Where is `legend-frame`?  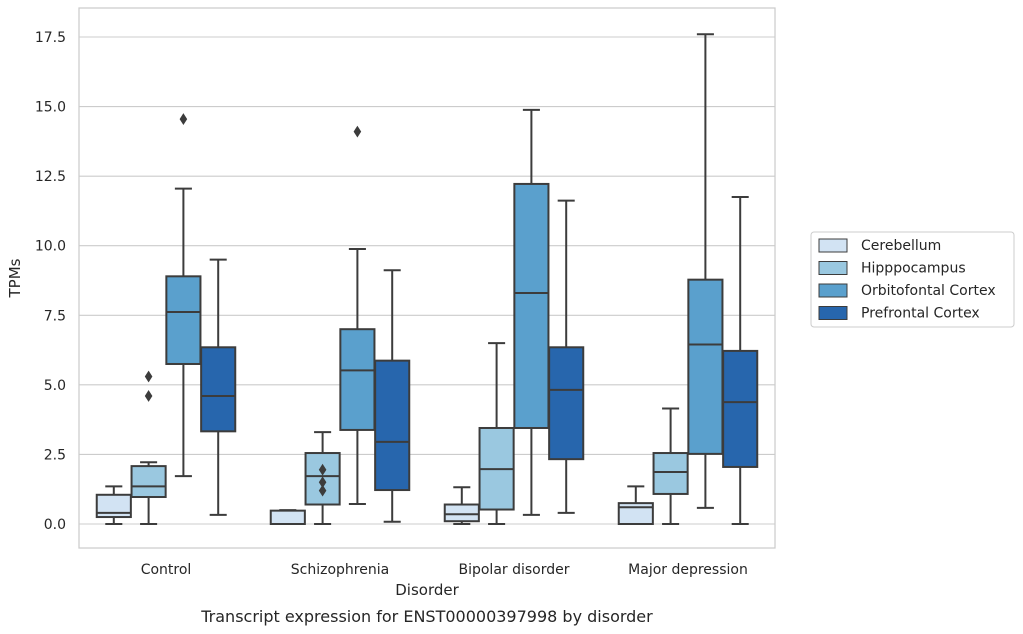
legend-frame is located at coordinates (912, 279).